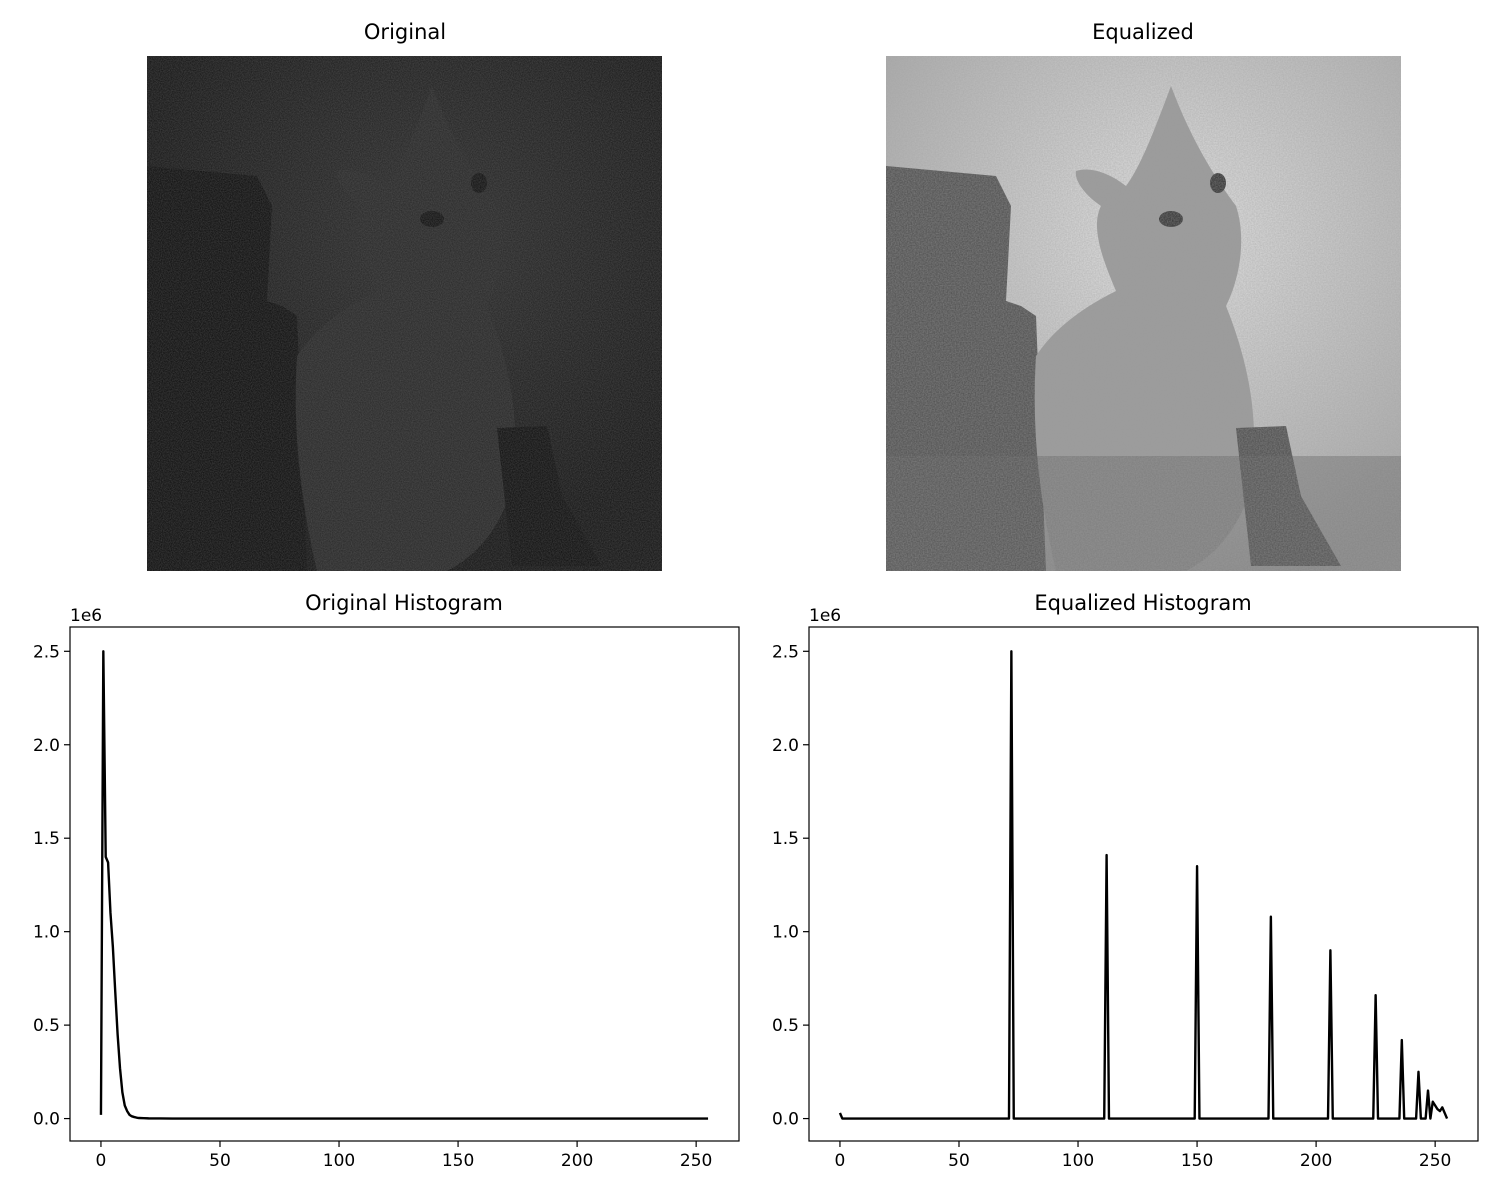 The height and width of the screenshot is (1200, 1500). Describe the element at coordinates (1143, 603) in the screenshot. I see `equalized-histogram-title: Equalized Histogram` at that location.